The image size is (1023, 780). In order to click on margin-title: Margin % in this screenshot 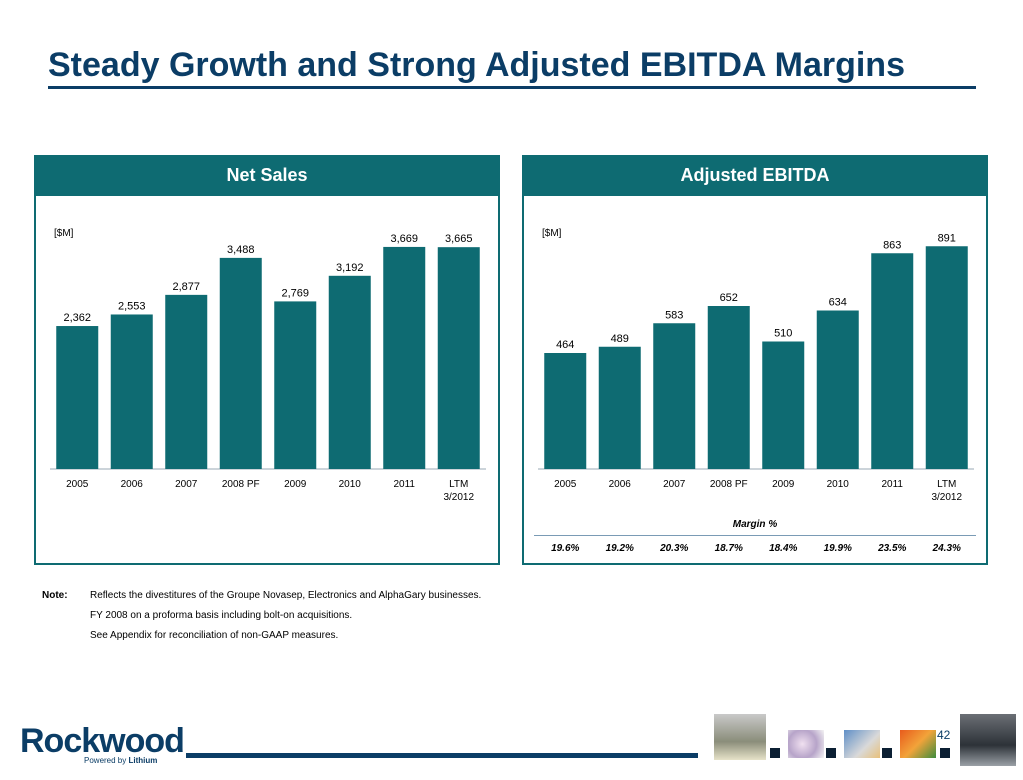, I will do `click(755, 524)`.